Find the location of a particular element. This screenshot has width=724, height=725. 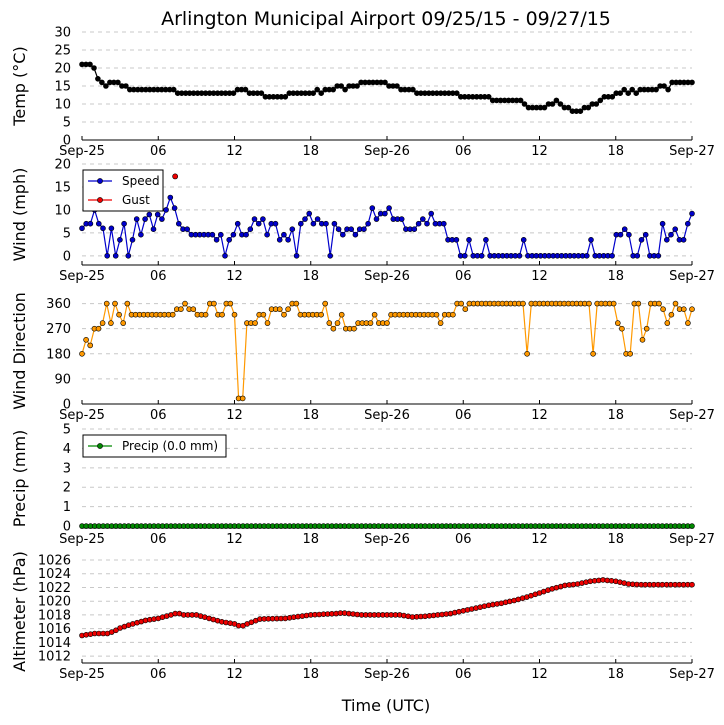

legend-precip: Precip (0.0 mm) is located at coordinates (154, 446).